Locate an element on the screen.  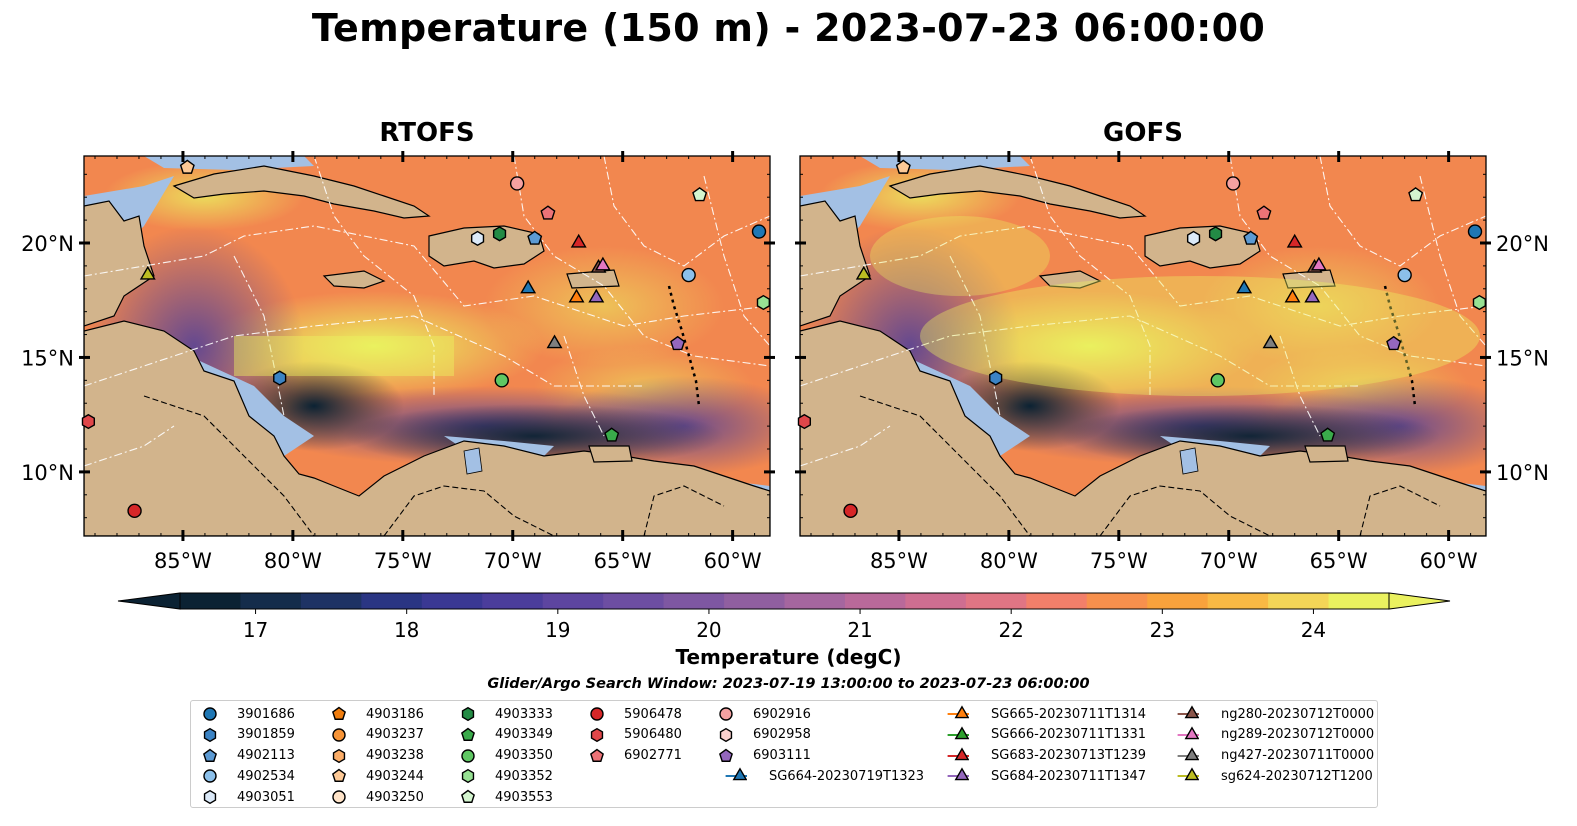
map-marker-ng289-20230712T0000 is located at coordinates (1318, 263).